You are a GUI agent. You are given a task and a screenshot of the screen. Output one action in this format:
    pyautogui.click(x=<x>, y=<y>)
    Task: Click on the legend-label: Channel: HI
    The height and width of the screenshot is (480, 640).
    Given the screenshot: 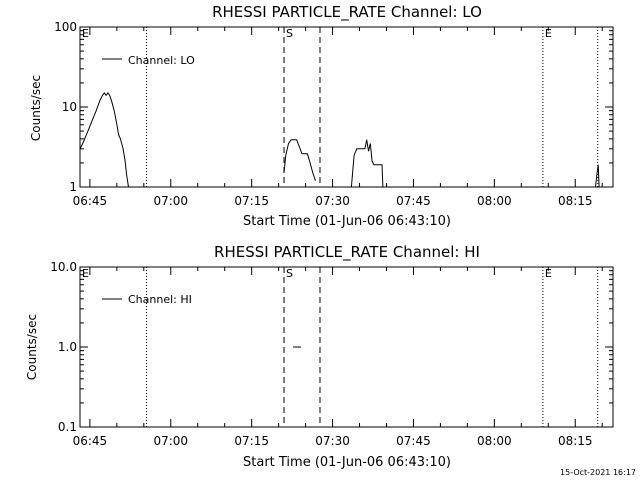 What is the action you would take?
    pyautogui.click(x=160, y=299)
    